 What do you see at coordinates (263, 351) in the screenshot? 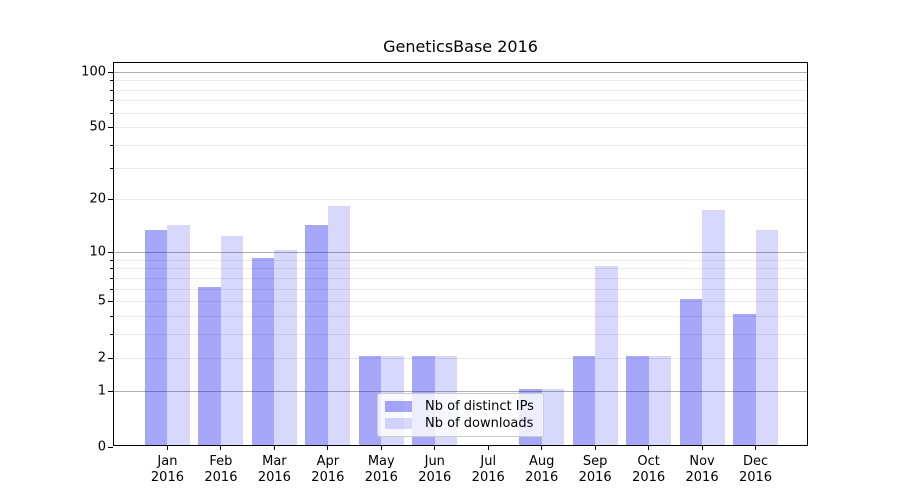
I see `bar-ips-mar` at bounding box center [263, 351].